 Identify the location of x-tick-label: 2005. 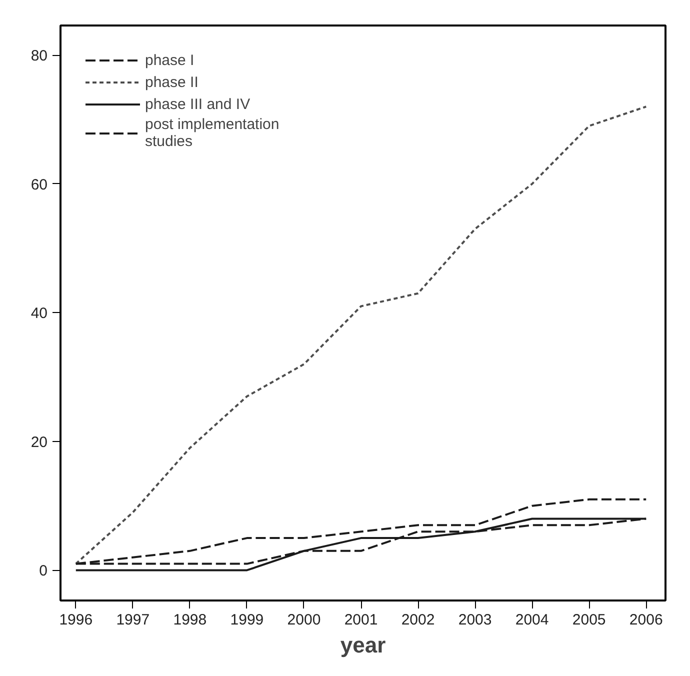
(589, 620).